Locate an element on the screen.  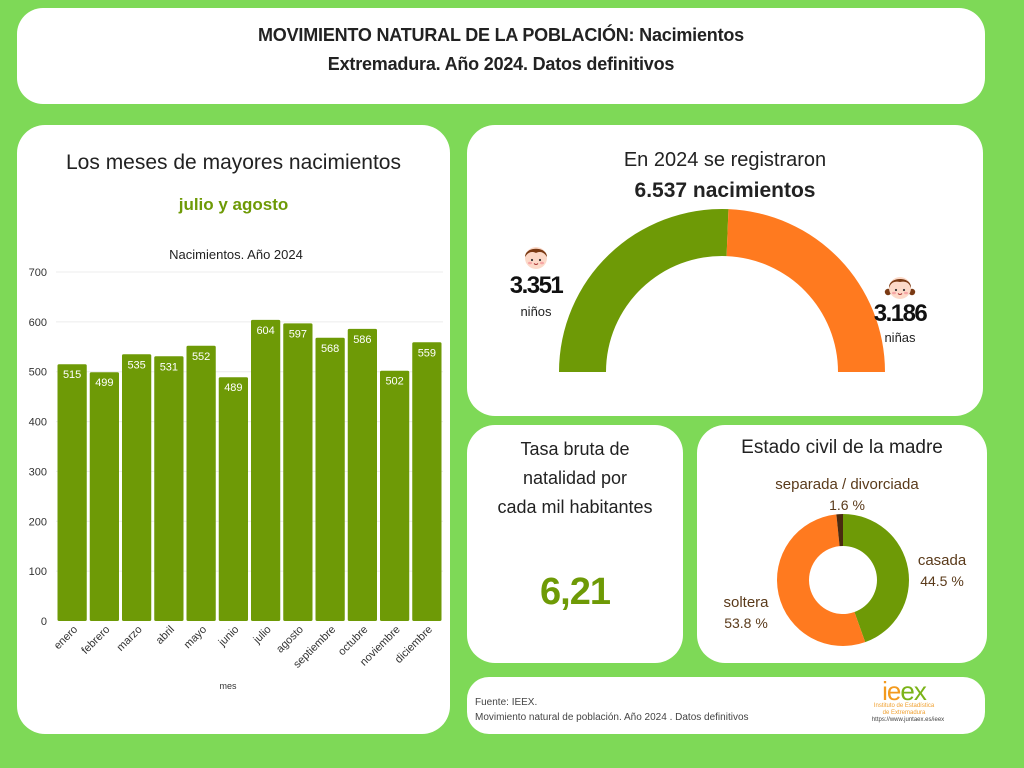
birth-rate-label-line: cada mil habitantes is located at coordinates (575, 507).